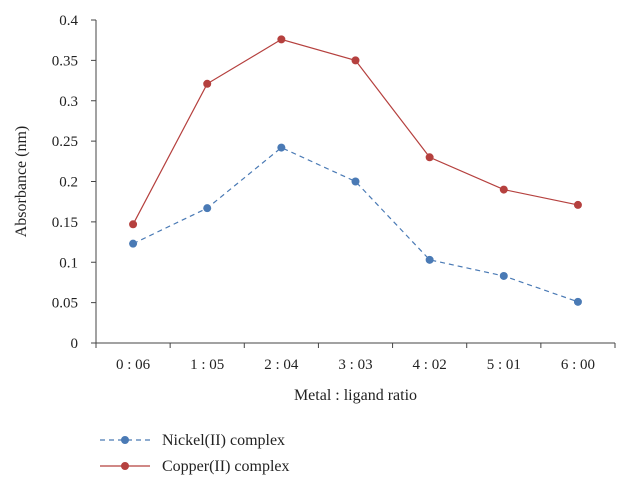 This screenshot has width=617, height=478. I want to click on copper-legend-marker, so click(125, 466).